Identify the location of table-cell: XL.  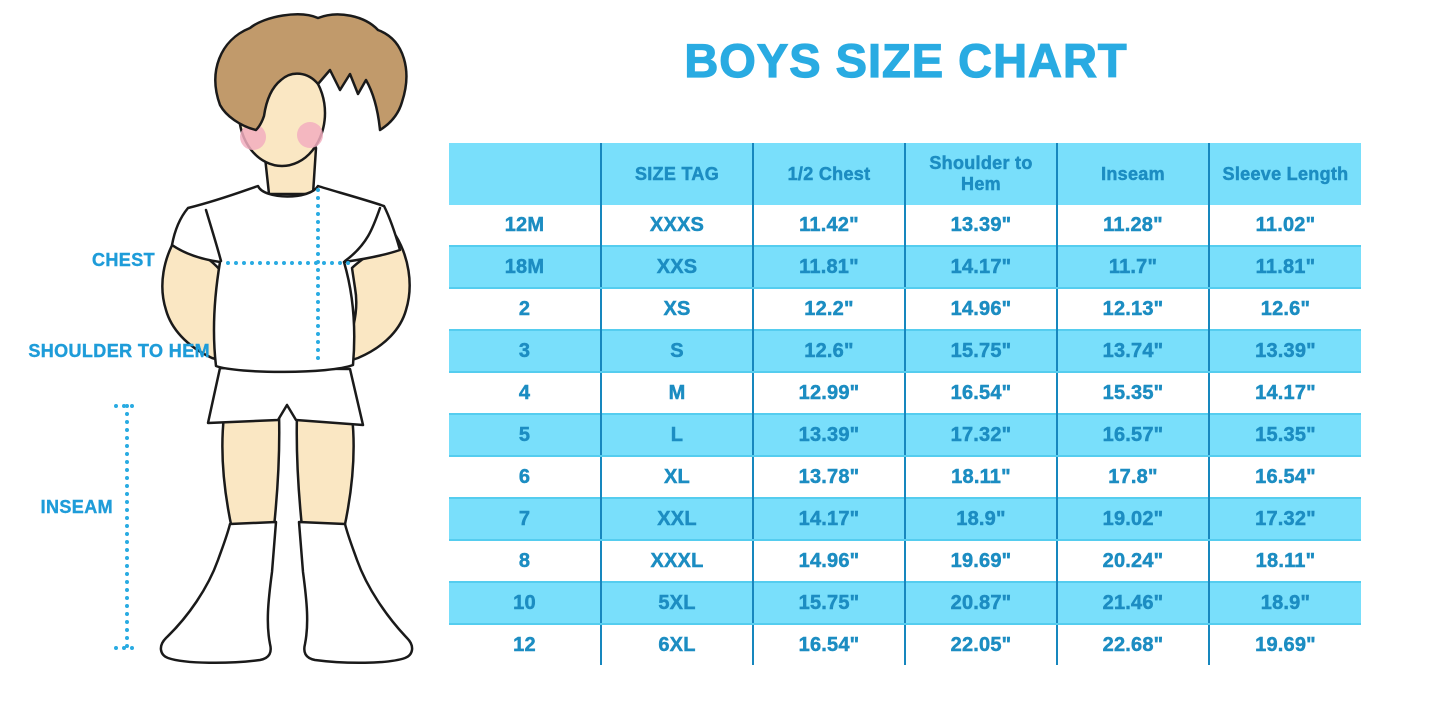
(676, 477).